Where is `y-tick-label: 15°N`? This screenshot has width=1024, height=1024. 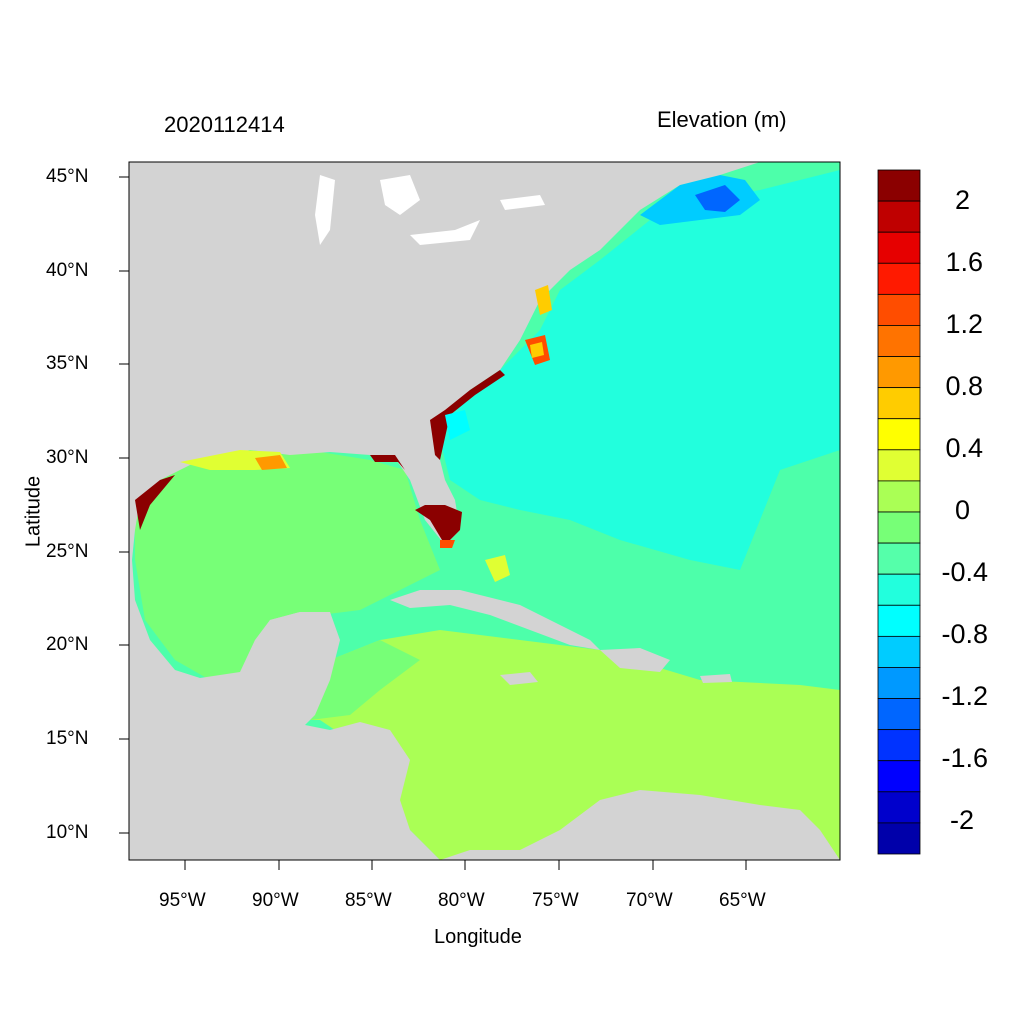
y-tick-label: 15°N is located at coordinates (67, 738).